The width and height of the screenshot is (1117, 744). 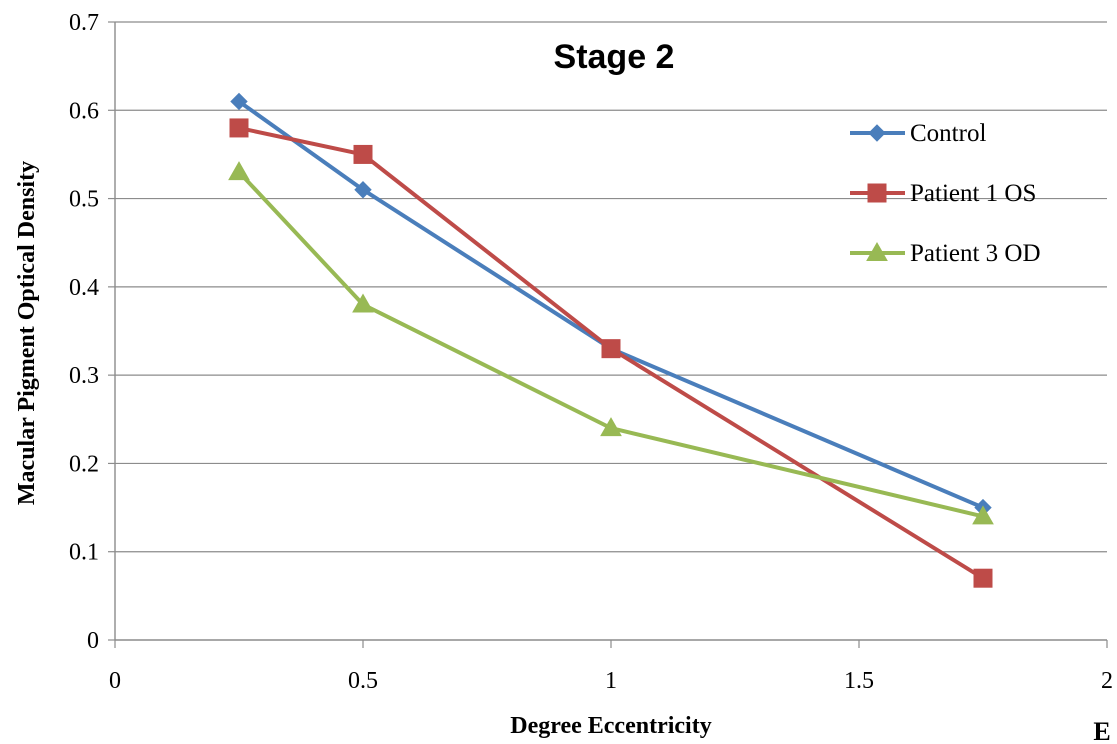 What do you see at coordinates (93, 641) in the screenshot?
I see `y-tick-label: 0` at bounding box center [93, 641].